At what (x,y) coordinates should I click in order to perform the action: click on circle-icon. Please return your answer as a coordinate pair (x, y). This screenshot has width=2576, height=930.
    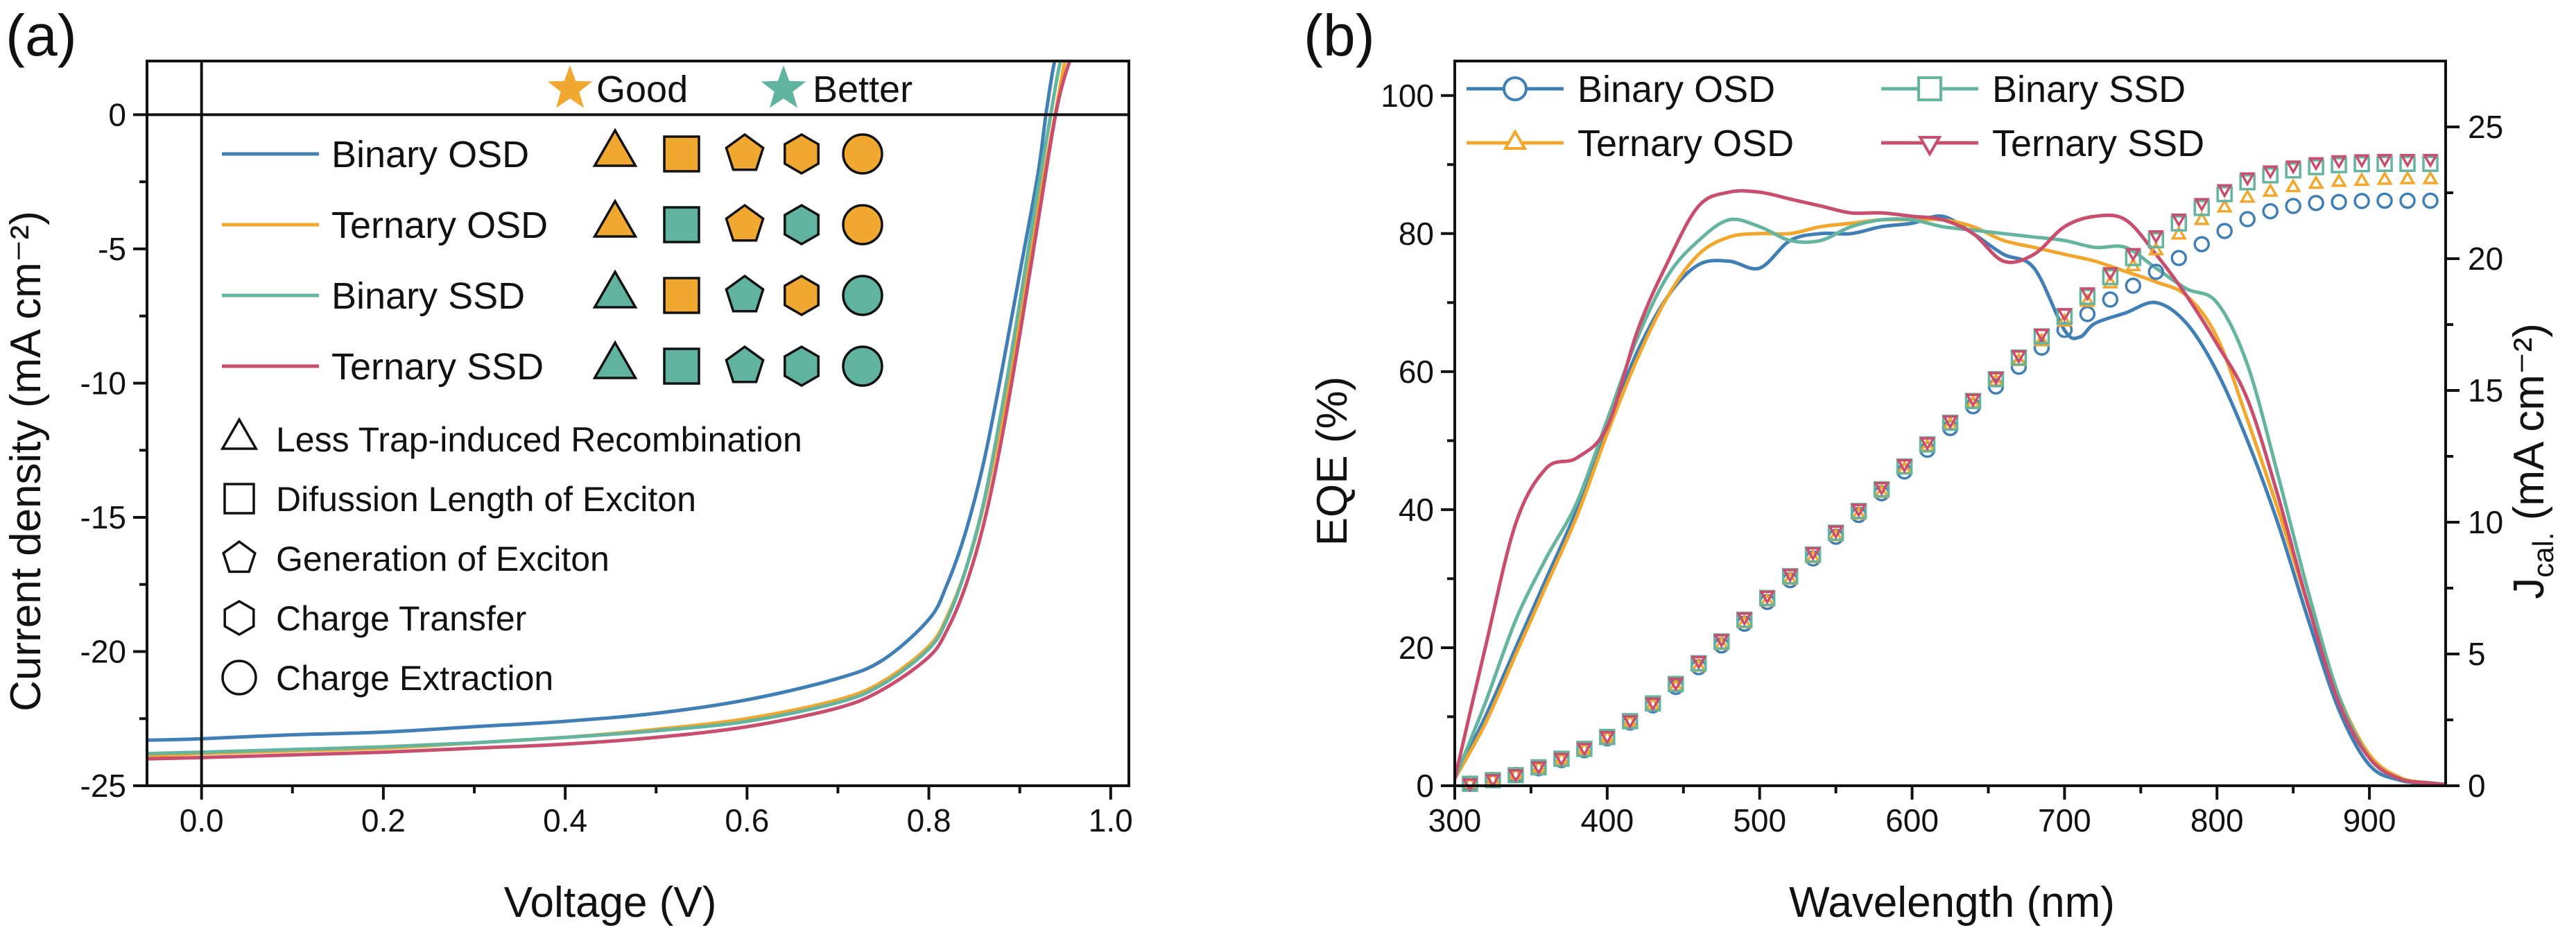
    Looking at the image, I should click on (239, 678).